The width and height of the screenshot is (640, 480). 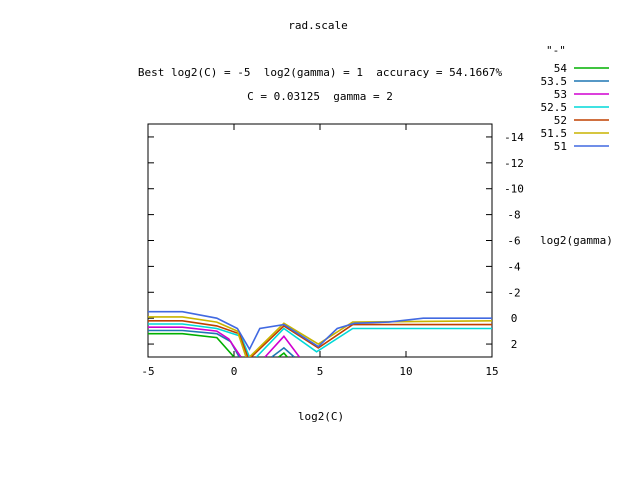 I want to click on y-axis-label: log2(gamma), so click(x=576, y=240).